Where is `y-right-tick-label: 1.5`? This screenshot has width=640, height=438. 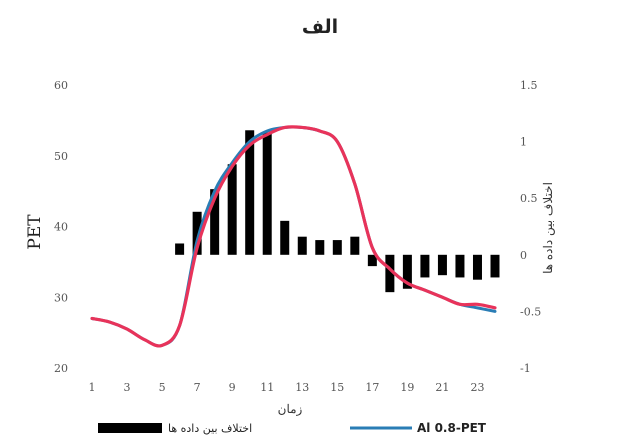
y-right-tick-label: 1.5 is located at coordinates (529, 85).